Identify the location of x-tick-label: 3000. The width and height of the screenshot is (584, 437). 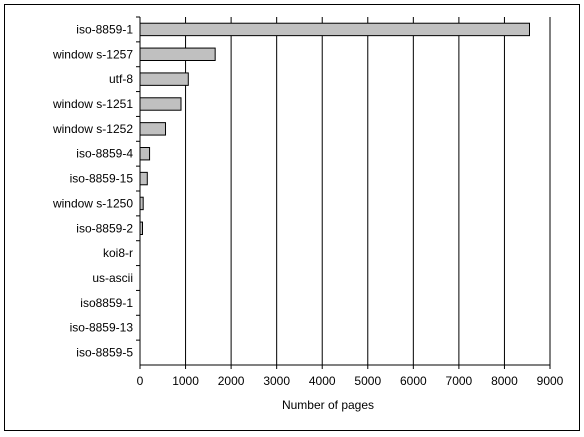
(276, 381).